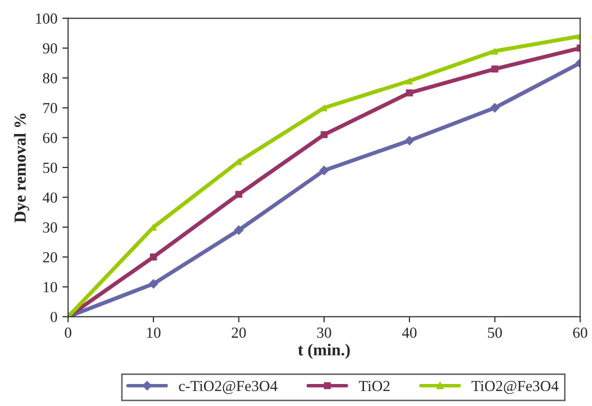 This screenshot has height=406, width=592. I want to click on y-tick-label: 30, so click(50, 227).